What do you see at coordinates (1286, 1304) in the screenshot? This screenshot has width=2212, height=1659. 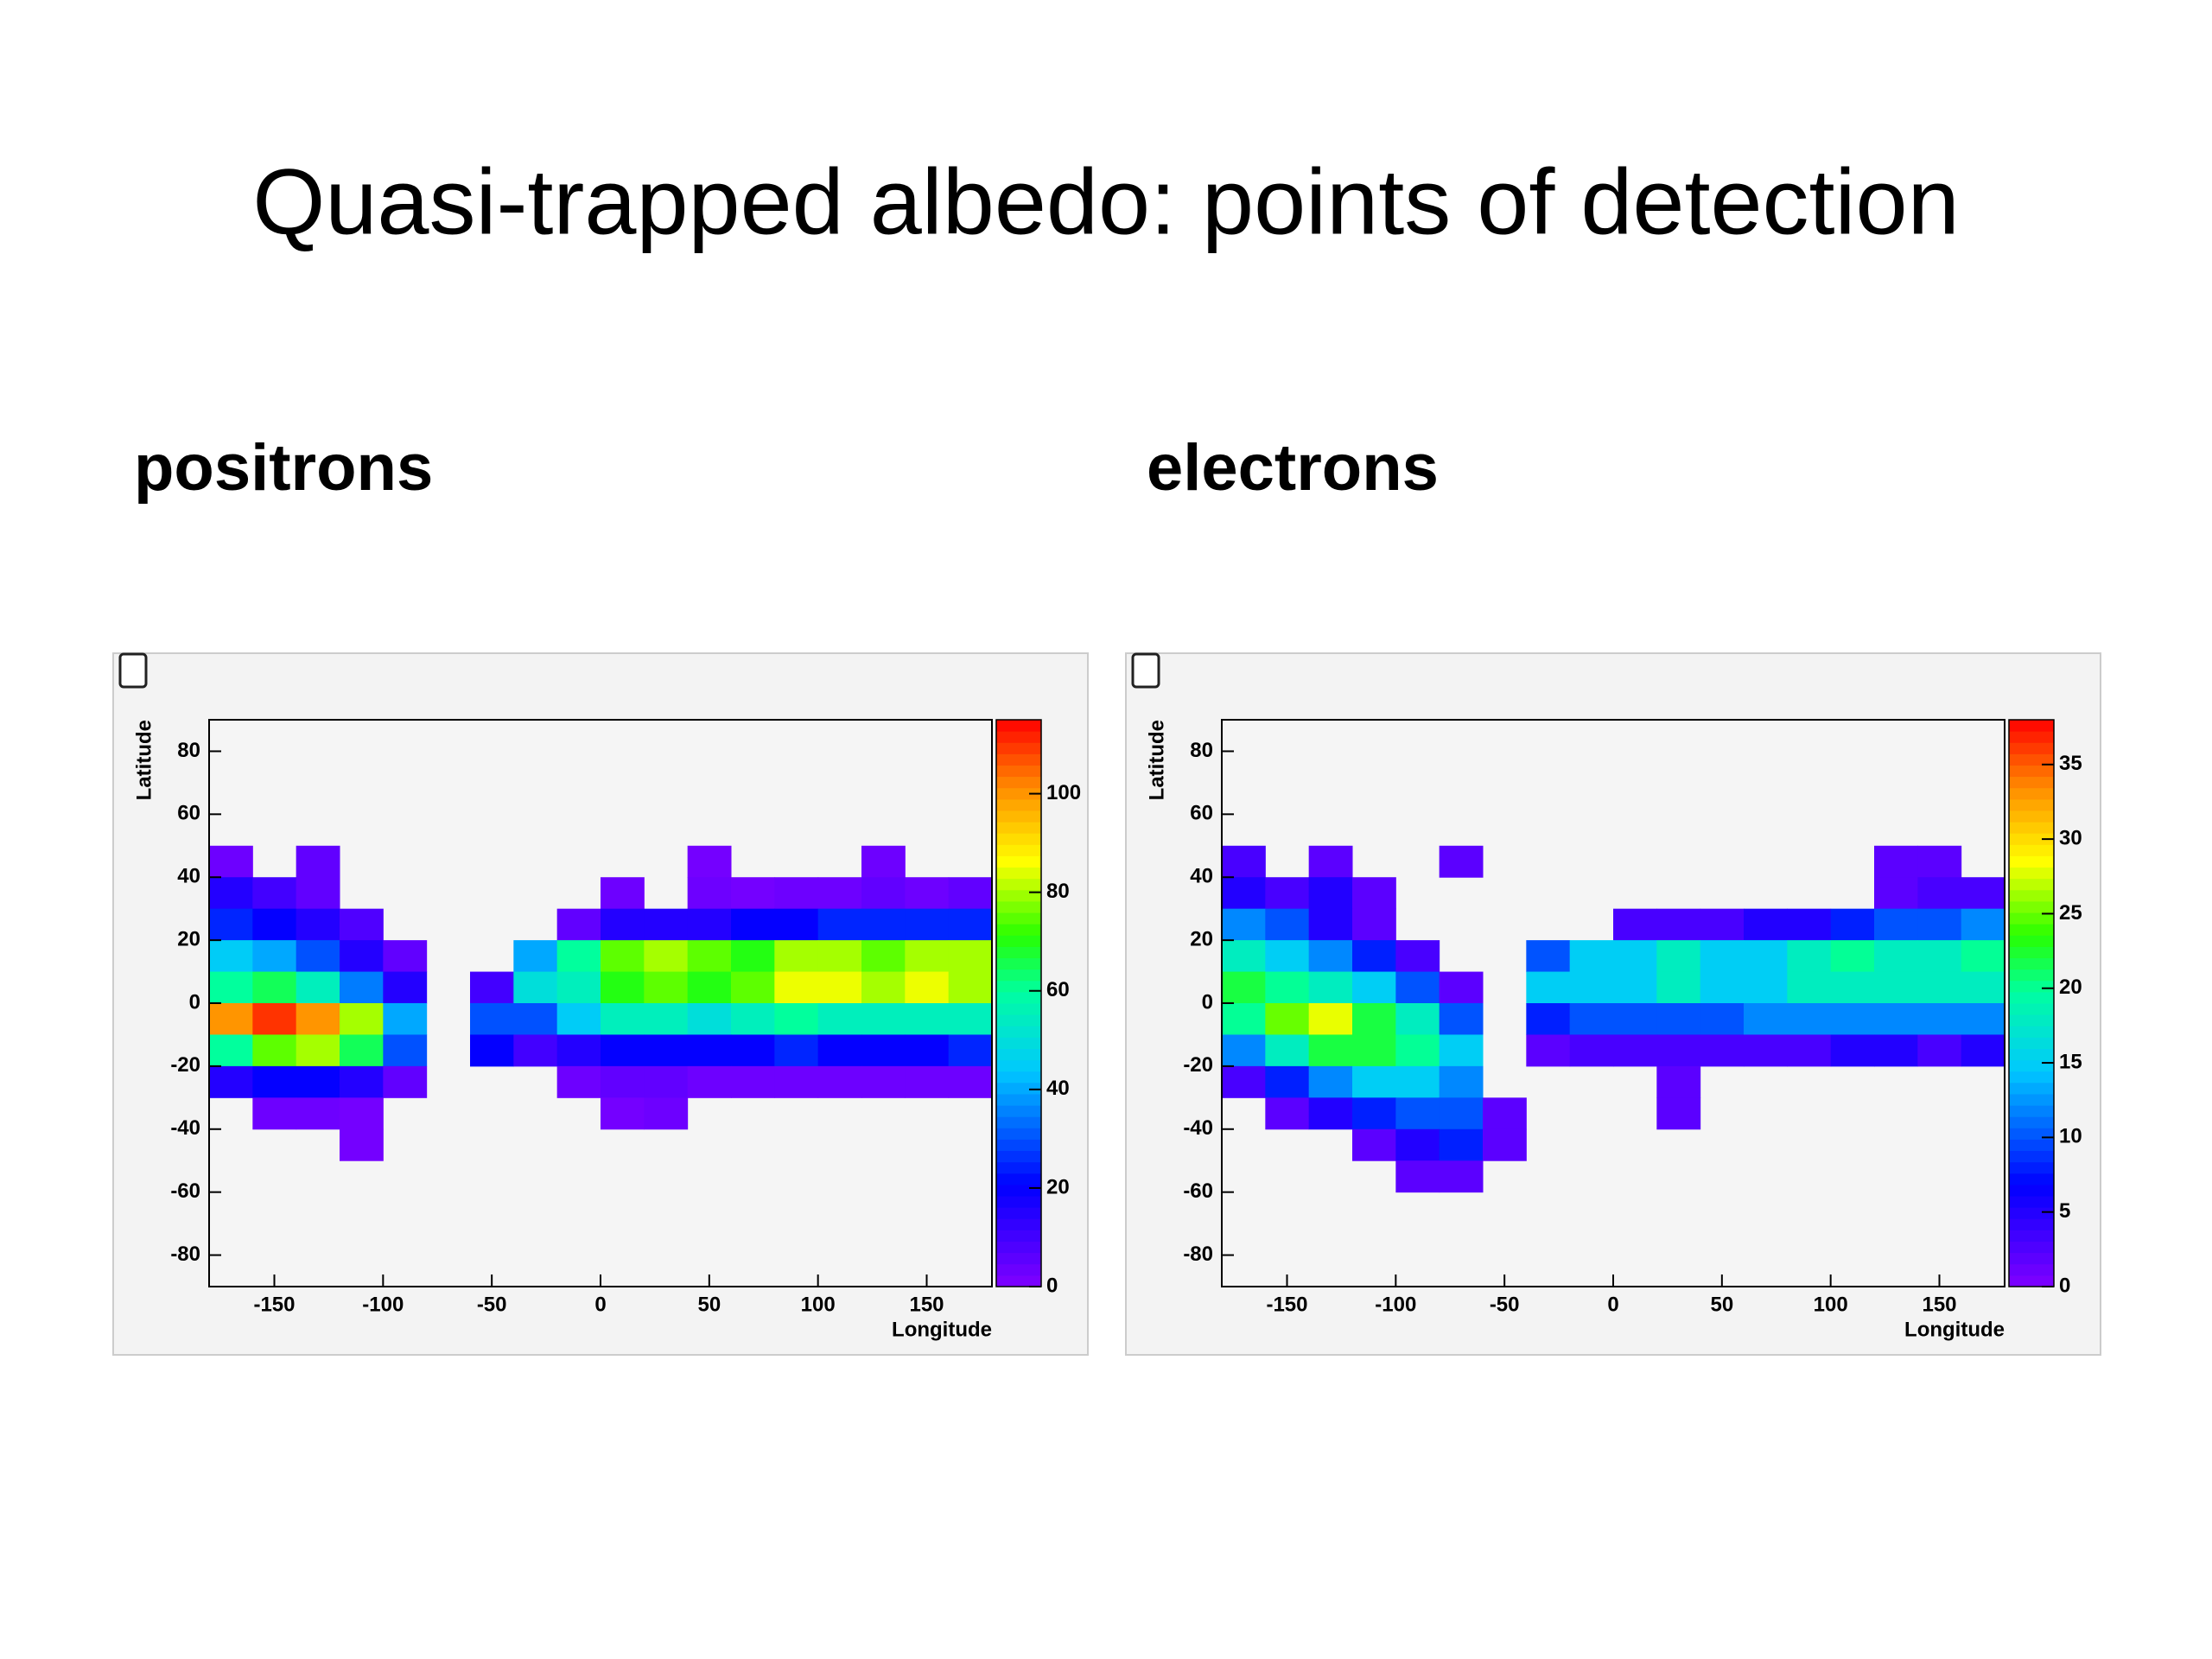 I see `x-tick-label: -150` at bounding box center [1286, 1304].